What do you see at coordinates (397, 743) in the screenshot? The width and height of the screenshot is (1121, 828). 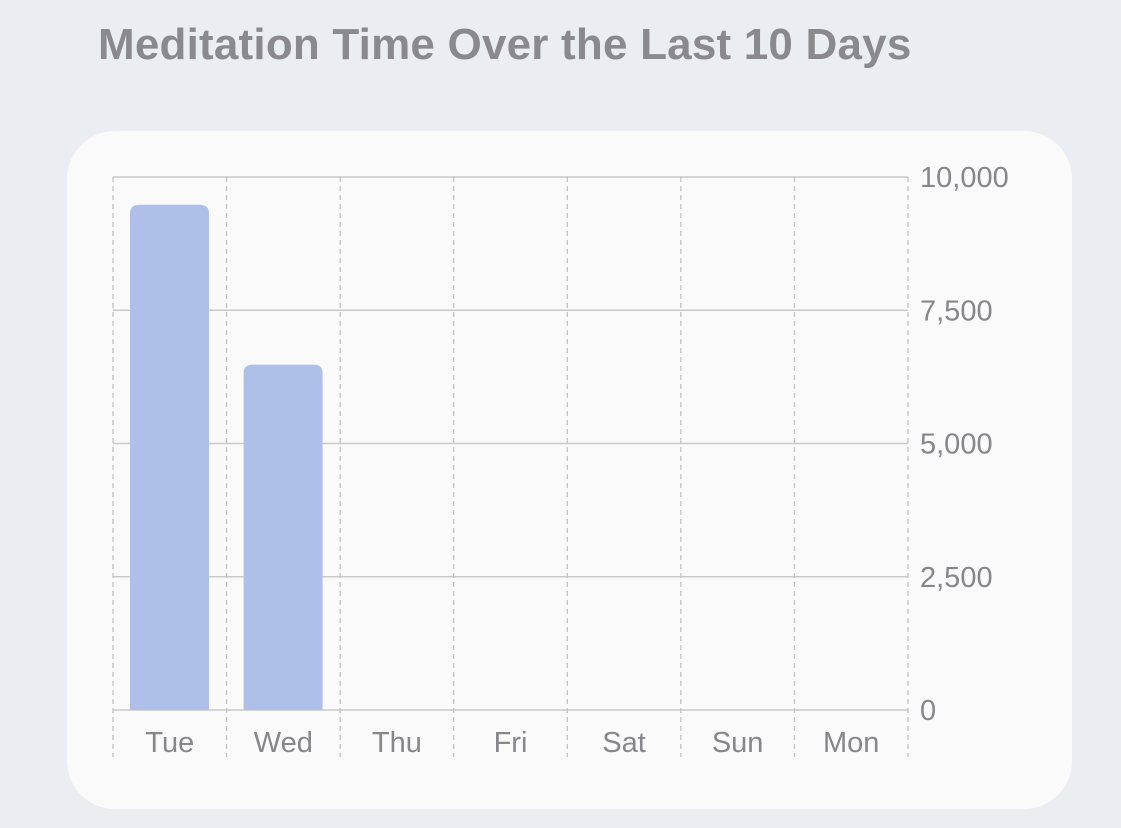 I see `x-tick-label-thu: Thu` at bounding box center [397, 743].